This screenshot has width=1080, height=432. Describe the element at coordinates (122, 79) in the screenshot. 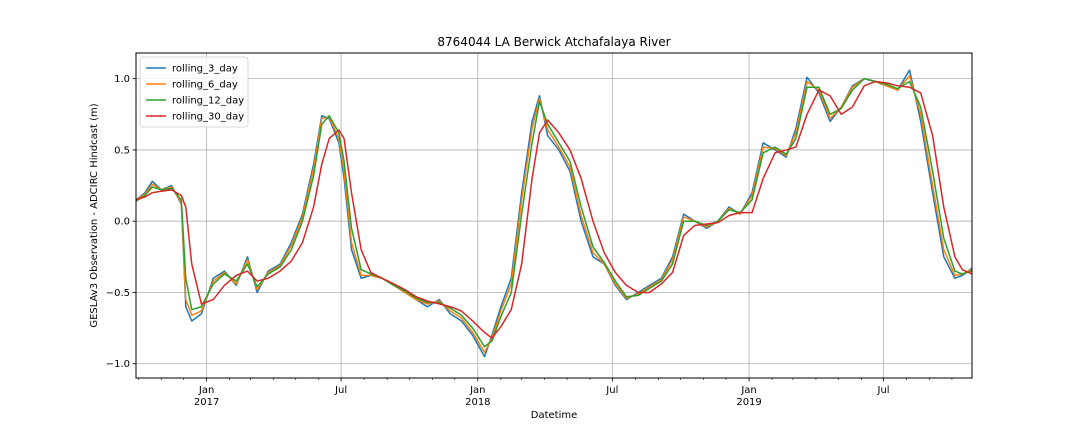

I see `y-tick-label: 1.0` at that location.